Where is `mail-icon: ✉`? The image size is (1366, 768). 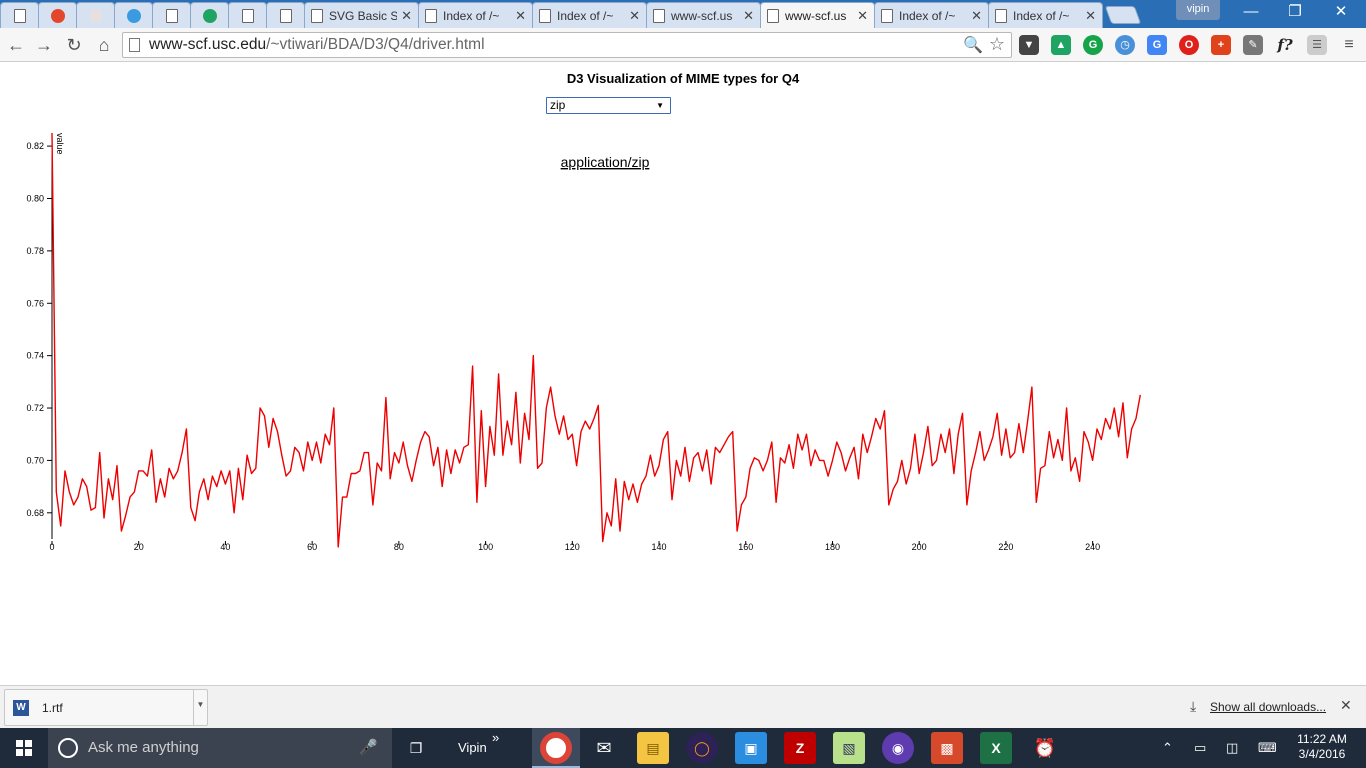 mail-icon: ✉ is located at coordinates (604, 748).